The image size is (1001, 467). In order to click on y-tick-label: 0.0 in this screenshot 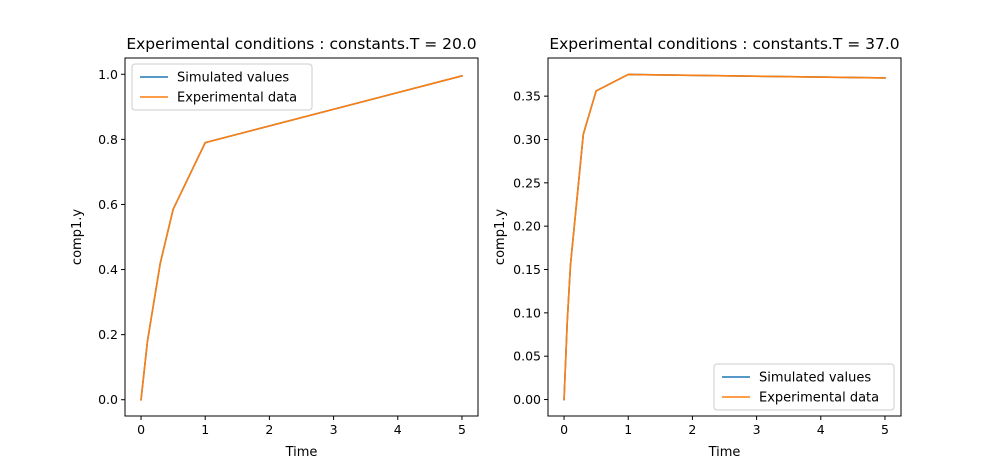, I will do `click(108, 399)`.